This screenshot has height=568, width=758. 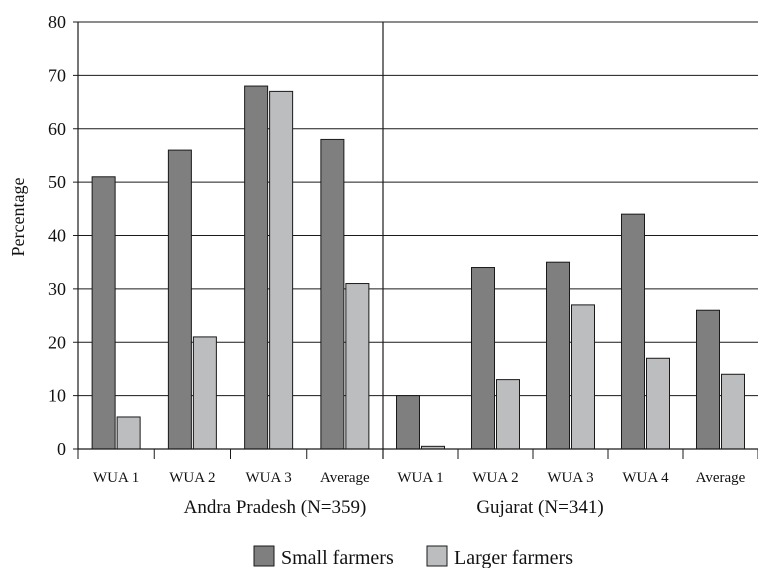 What do you see at coordinates (61, 449) in the screenshot?
I see `y-tick-label: 0` at bounding box center [61, 449].